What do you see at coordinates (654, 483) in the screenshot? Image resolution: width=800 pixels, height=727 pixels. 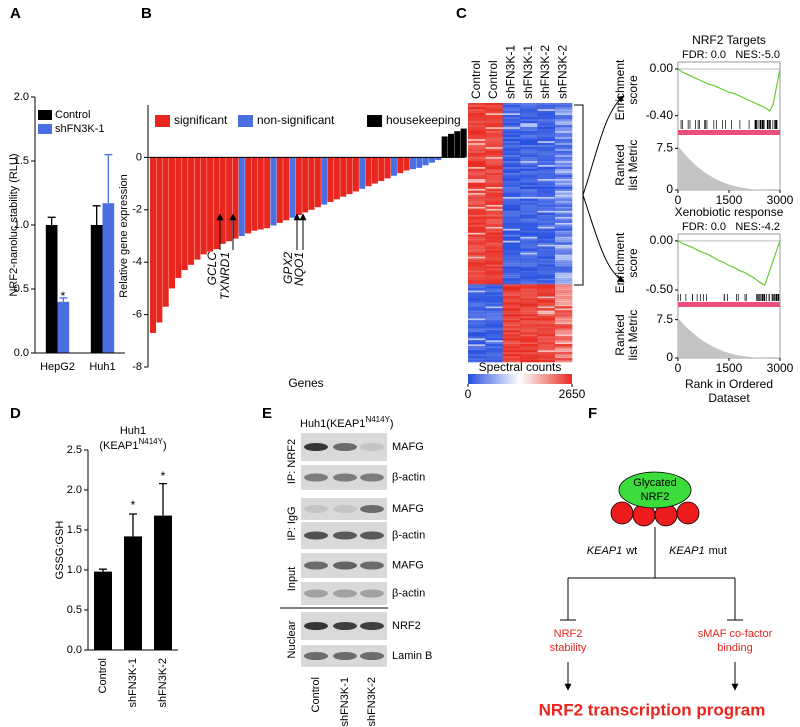 I see `node-label: Glycated` at bounding box center [654, 483].